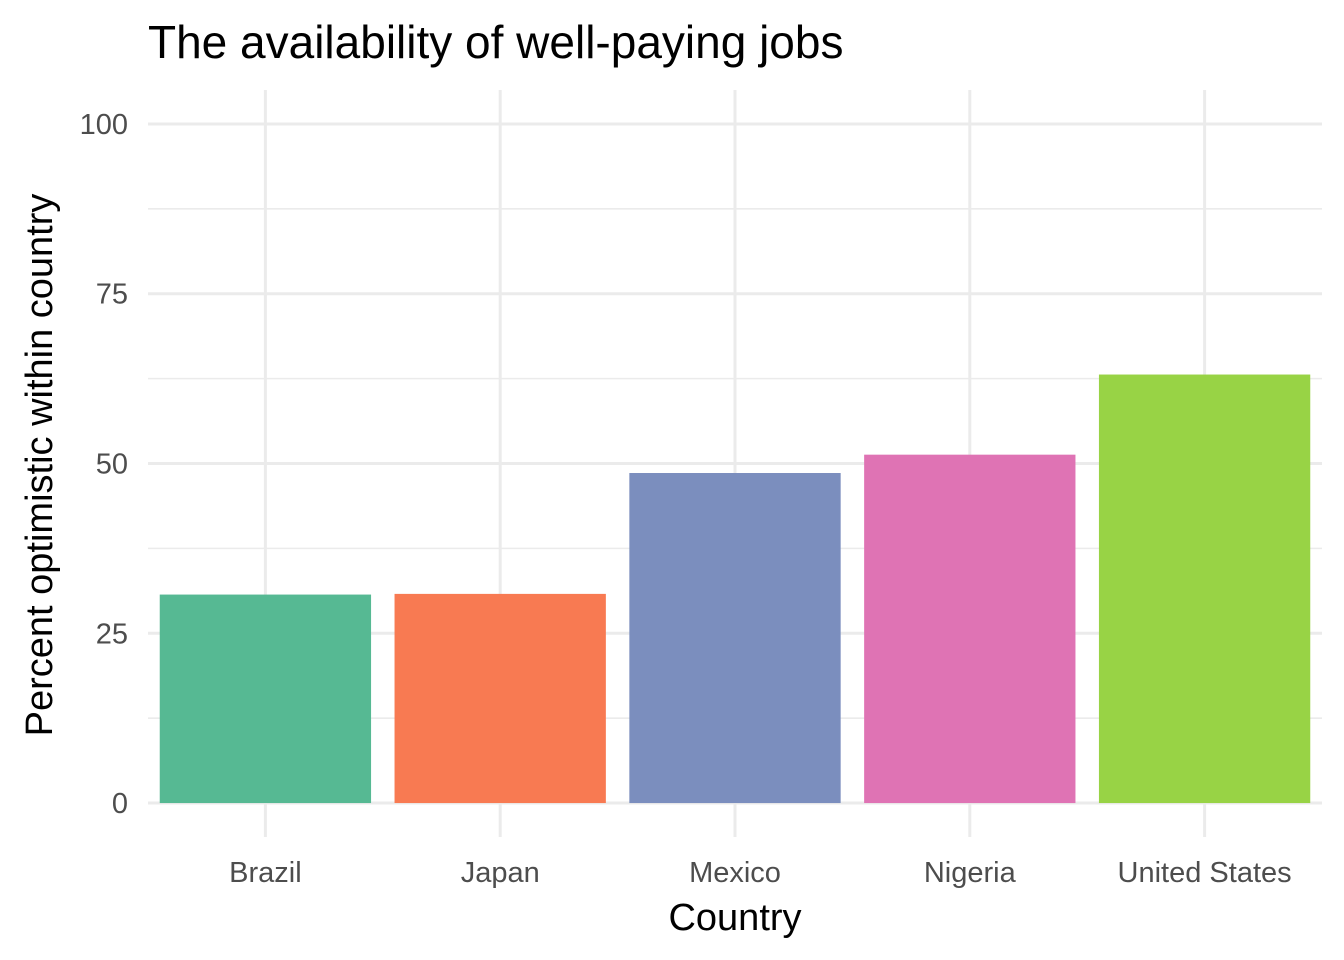 The height and width of the screenshot is (960, 1344). I want to click on x-tick-label: Brazil, so click(265, 873).